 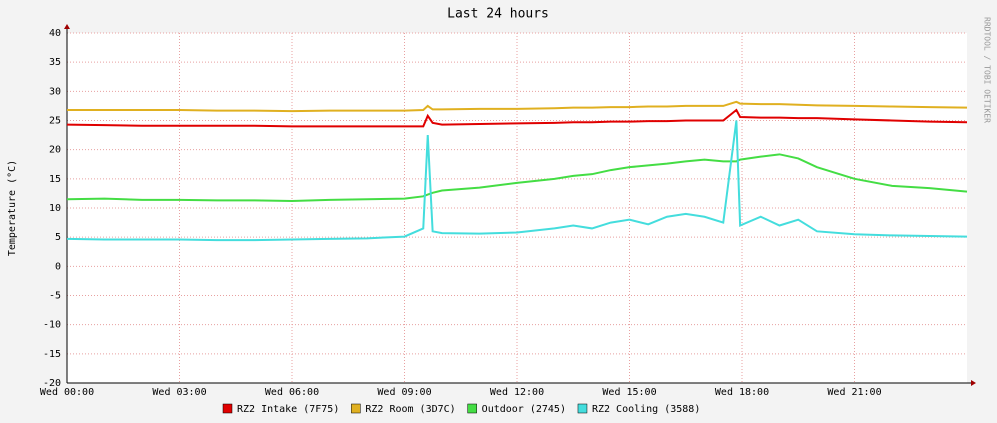 I want to click on y-tick-label: 0, so click(x=58, y=266).